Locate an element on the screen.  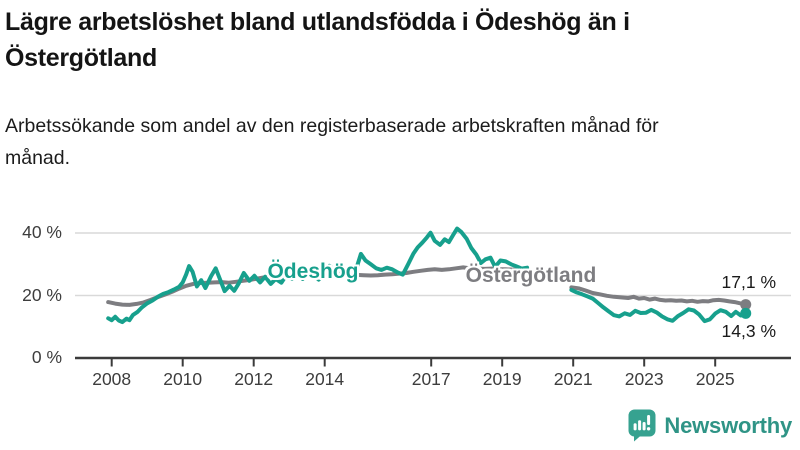
newsworthy-logo: Newsworthy is located at coordinates (710, 425).